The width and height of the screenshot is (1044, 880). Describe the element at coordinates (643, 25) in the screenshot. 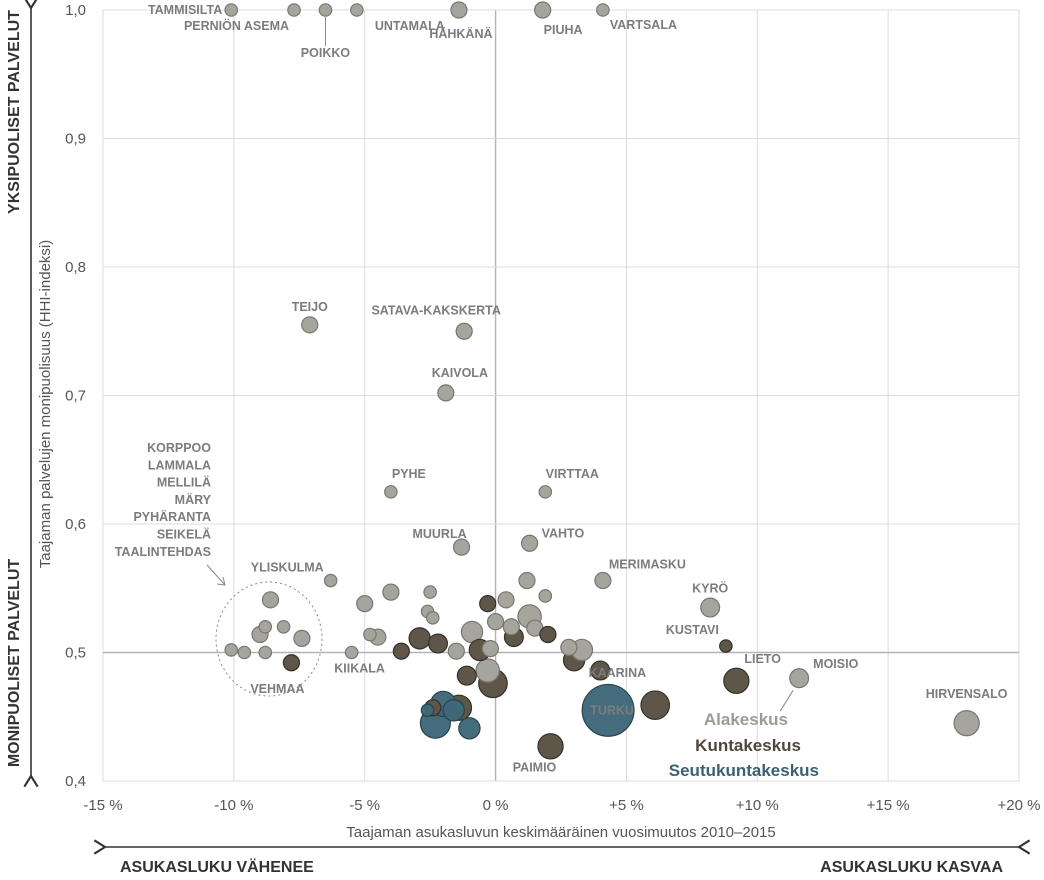

I see `point-label: VARTSALA` at that location.